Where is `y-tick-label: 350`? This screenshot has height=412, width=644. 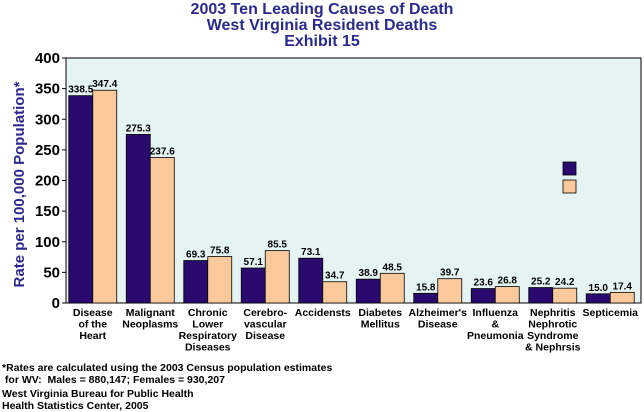
y-tick-label: 350 is located at coordinates (47, 89).